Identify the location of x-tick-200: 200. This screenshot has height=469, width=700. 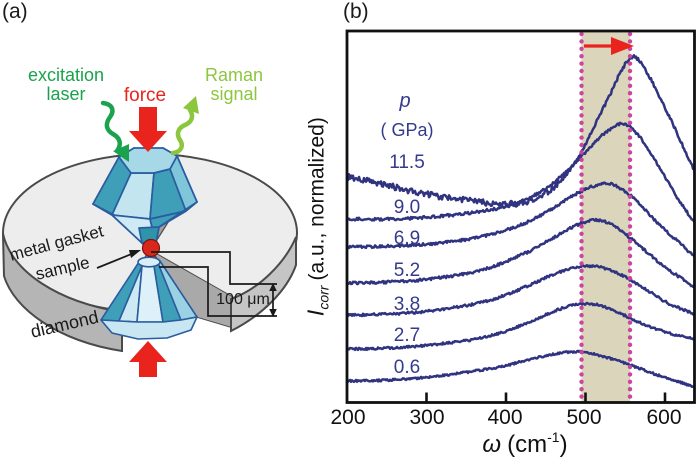
(348, 417).